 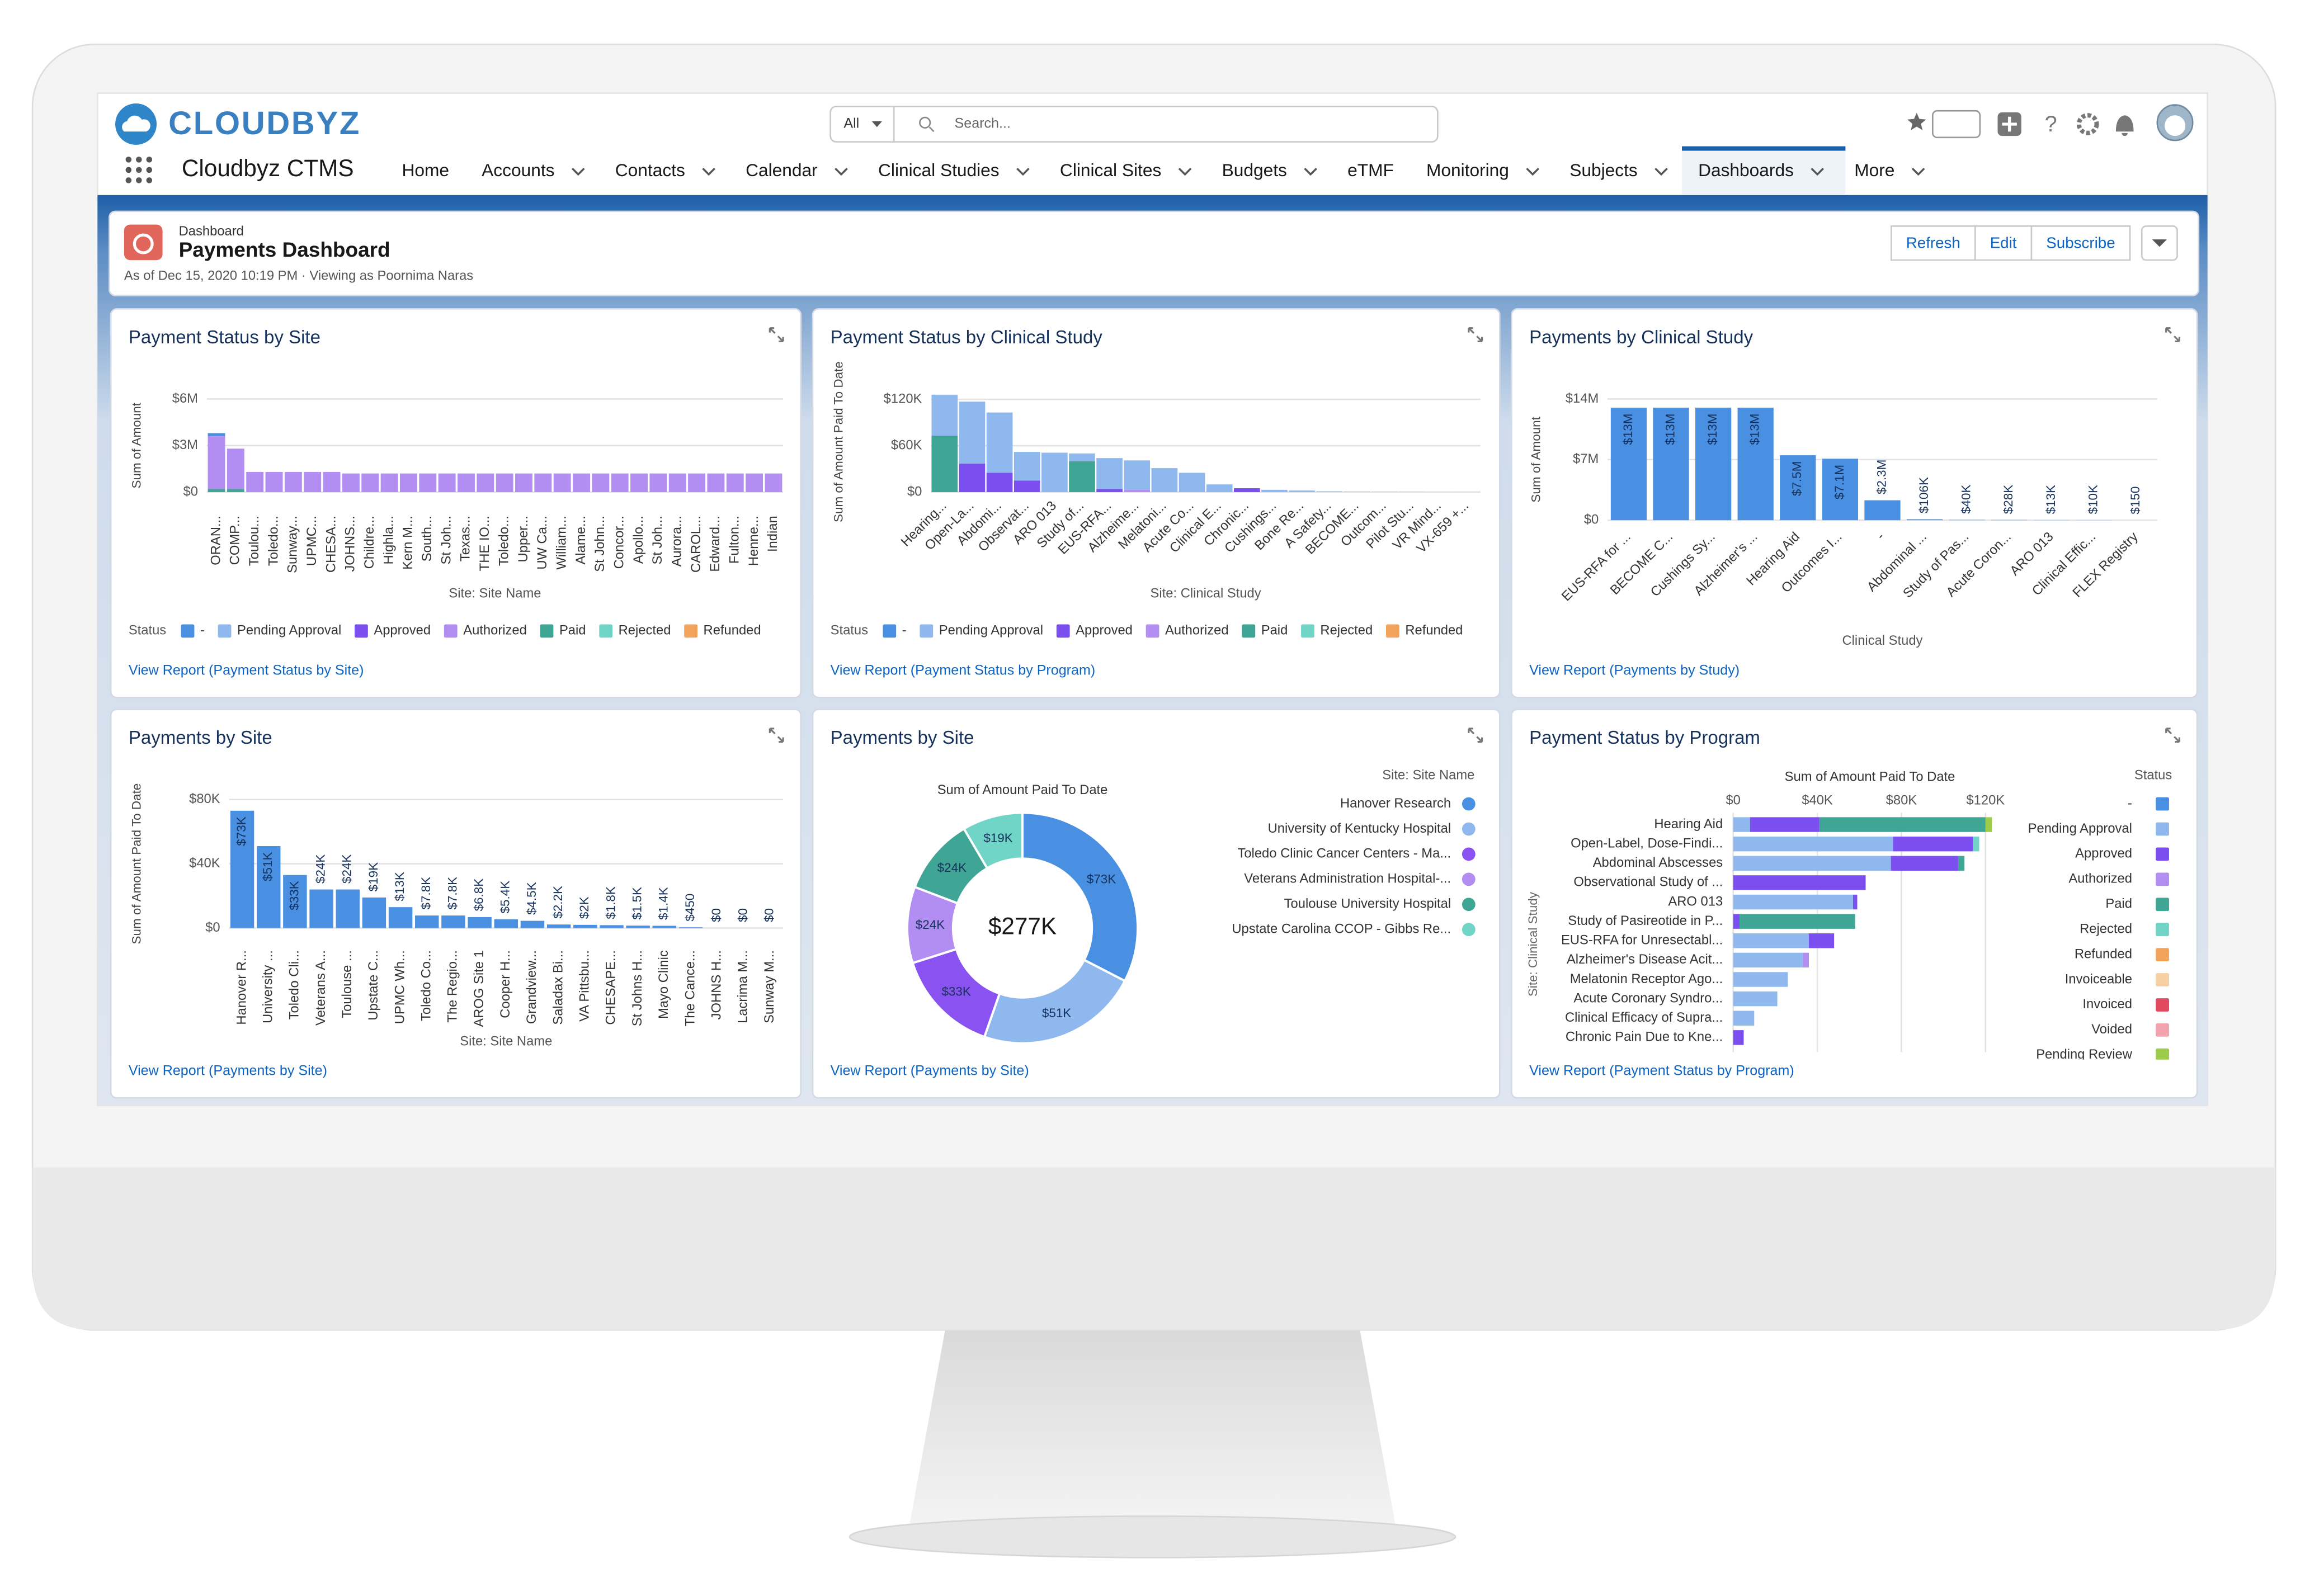 I want to click on nav-item: More, so click(x=1874, y=170).